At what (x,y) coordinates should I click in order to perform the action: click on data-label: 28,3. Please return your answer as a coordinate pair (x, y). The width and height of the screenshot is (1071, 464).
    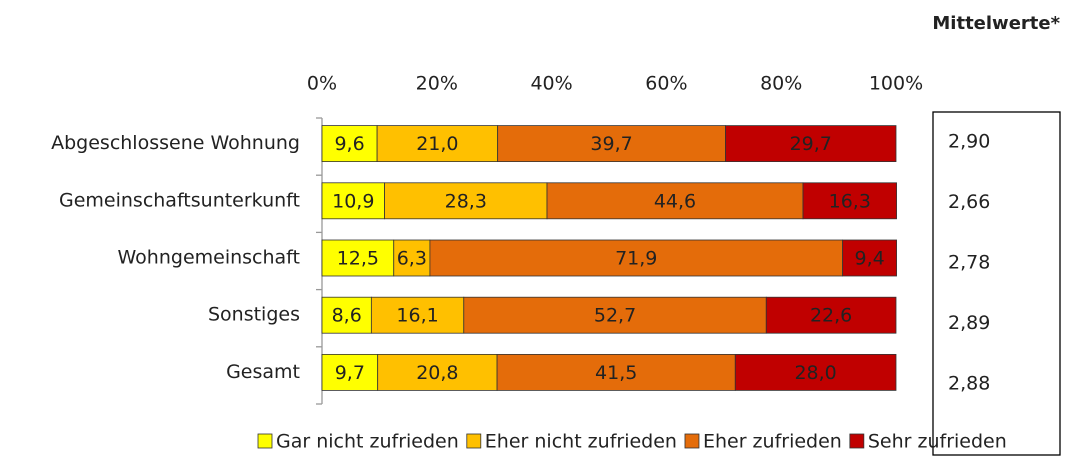
    Looking at the image, I should click on (466, 201).